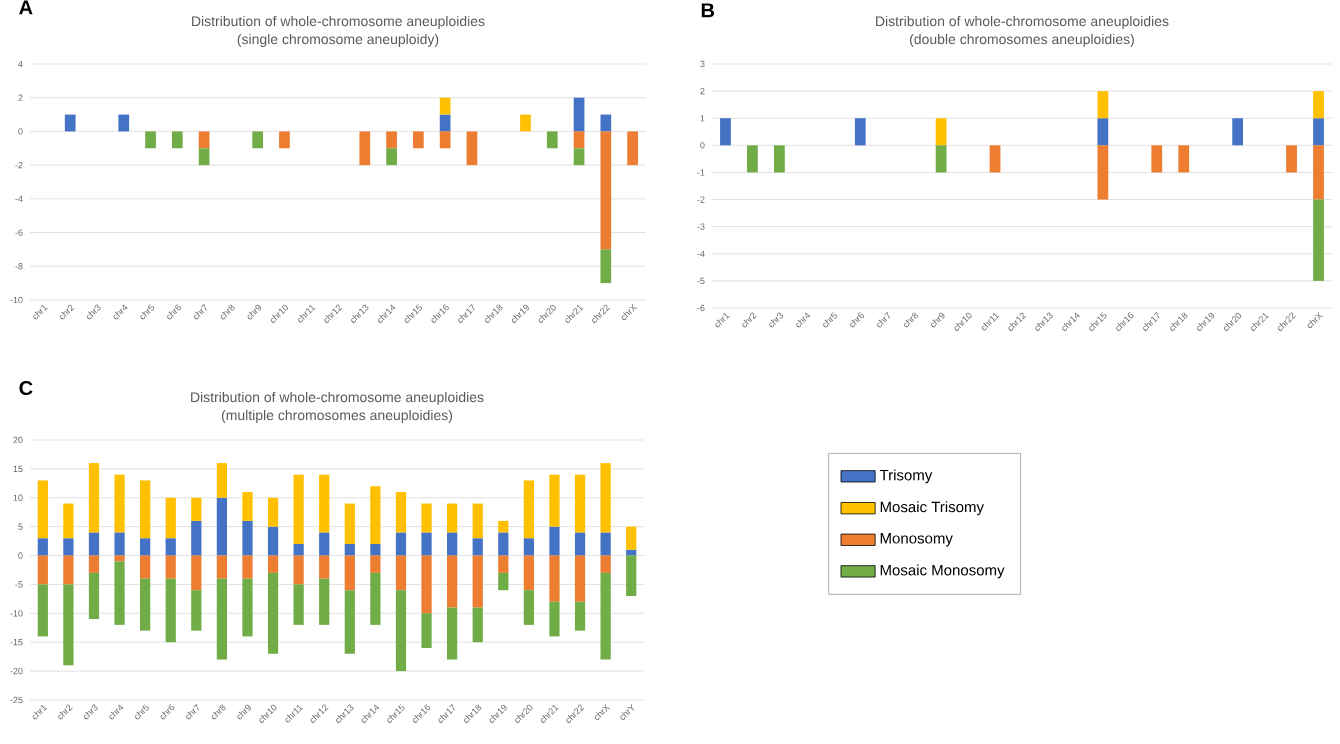 The height and width of the screenshot is (744, 1340). What do you see at coordinates (708, 10) in the screenshot?
I see `text: B` at bounding box center [708, 10].